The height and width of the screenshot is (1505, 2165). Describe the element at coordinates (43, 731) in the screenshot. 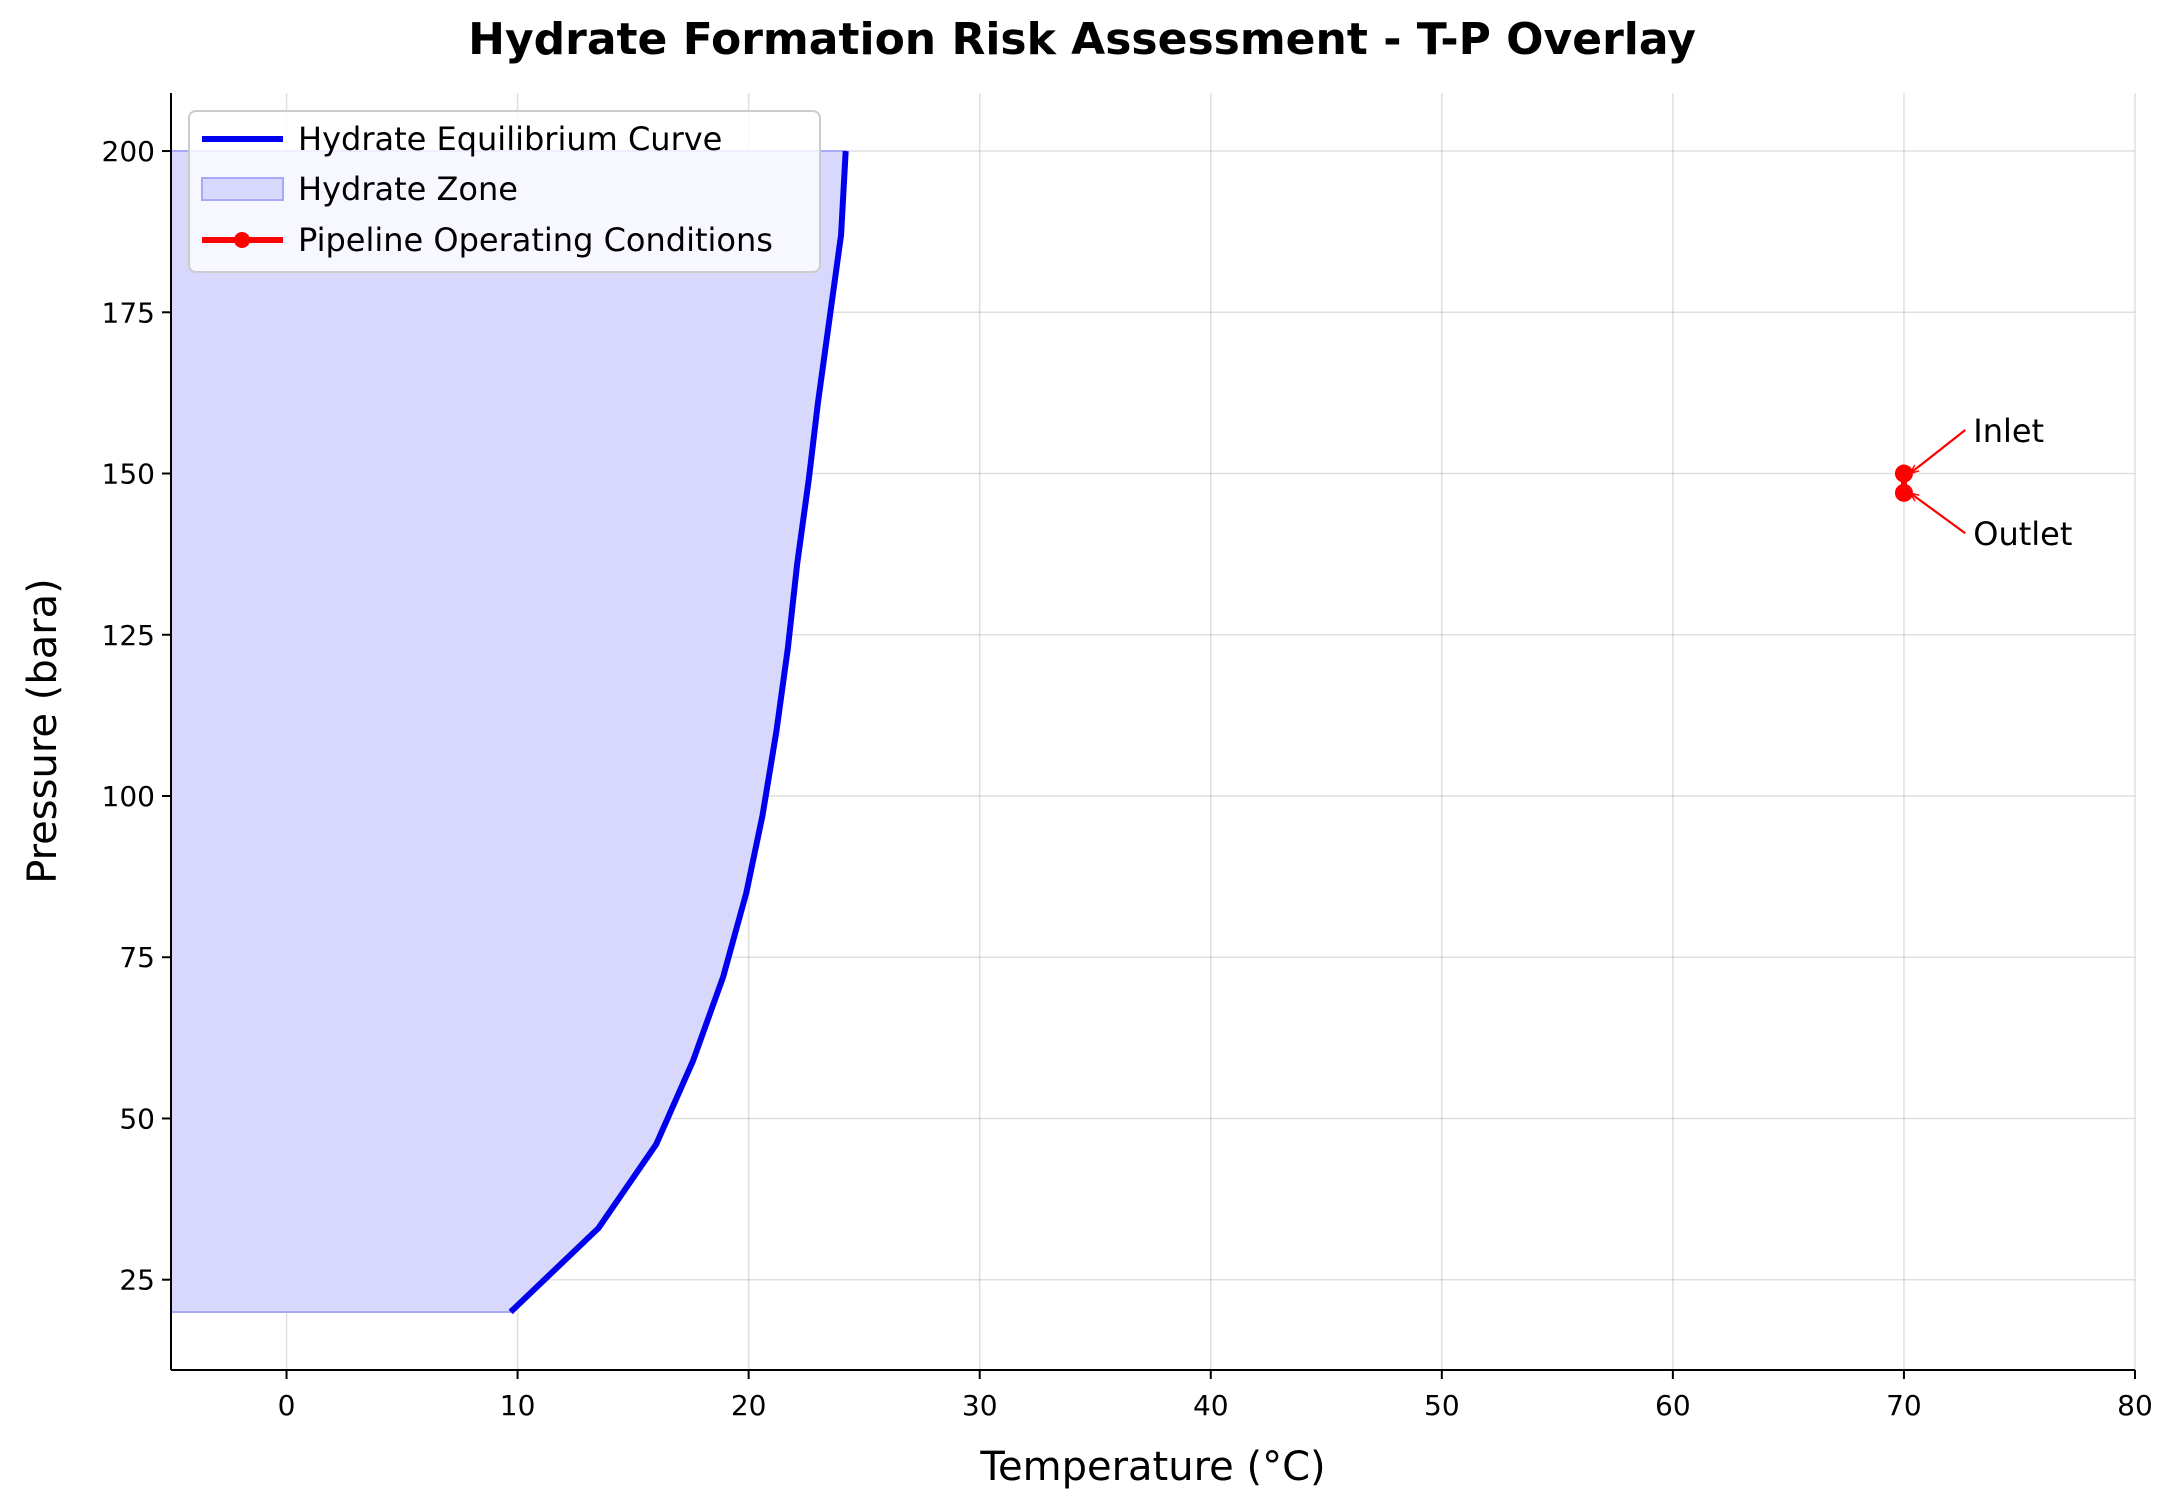

I see `y-axis-label: Pressure (bara)` at that location.